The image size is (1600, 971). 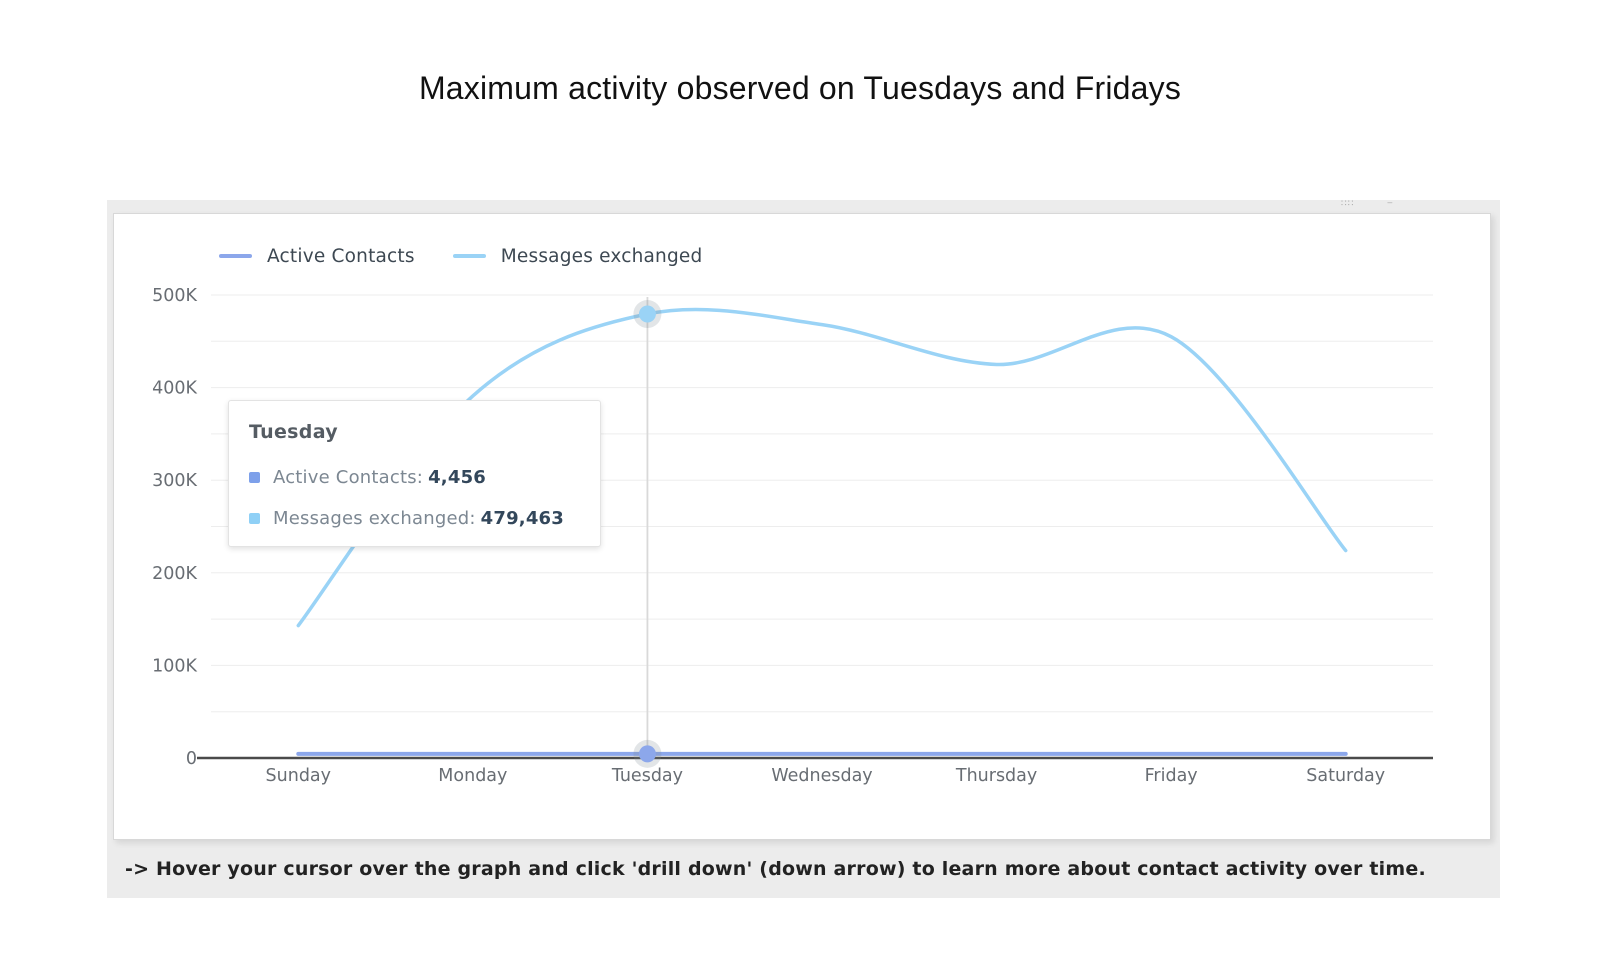 I want to click on svg-text: Wednesday, so click(x=821, y=776).